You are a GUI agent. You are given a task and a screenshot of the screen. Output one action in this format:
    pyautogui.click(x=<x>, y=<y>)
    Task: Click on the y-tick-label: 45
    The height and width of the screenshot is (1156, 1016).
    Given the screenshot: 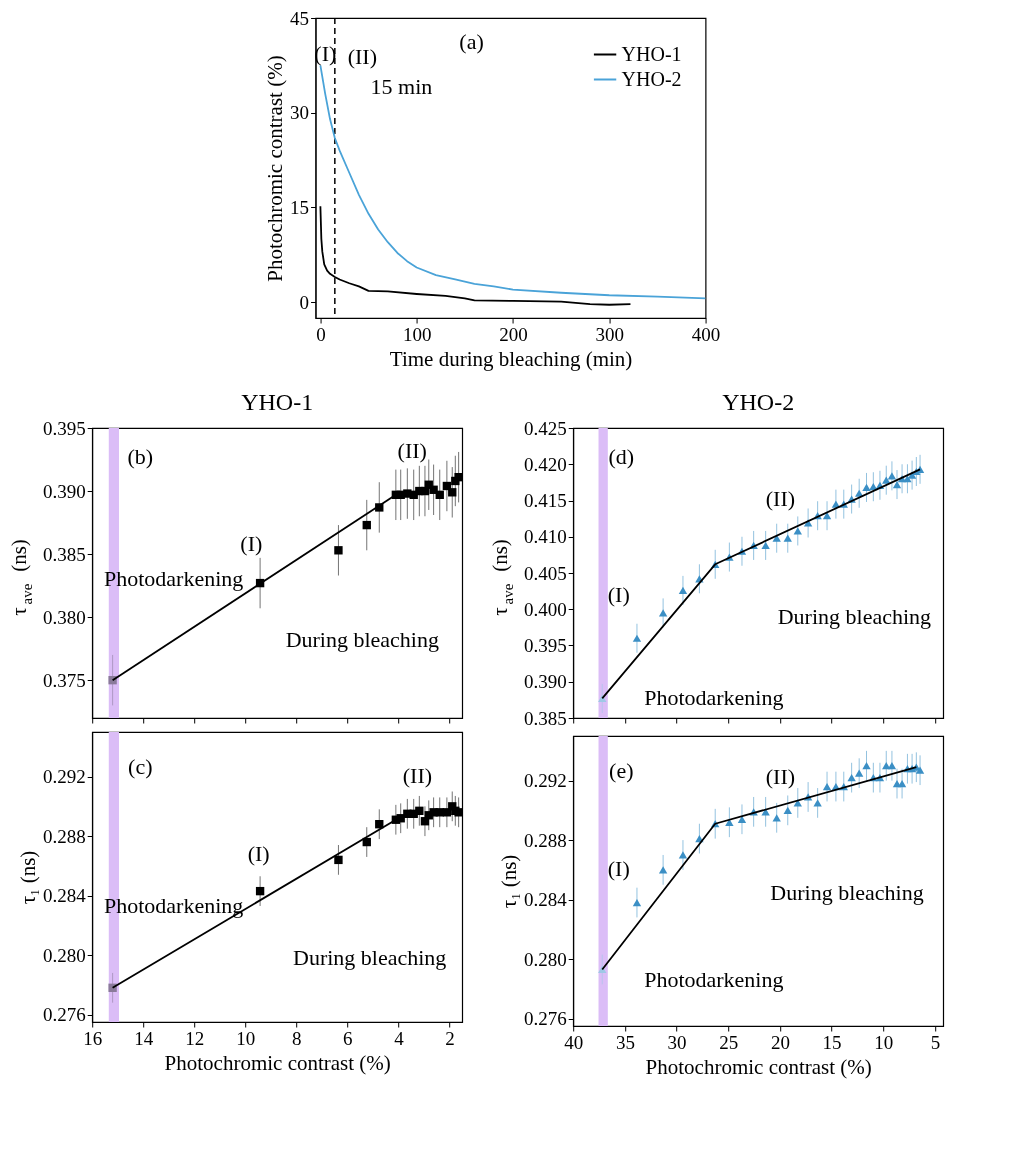 What is the action you would take?
    pyautogui.click(x=300, y=18)
    